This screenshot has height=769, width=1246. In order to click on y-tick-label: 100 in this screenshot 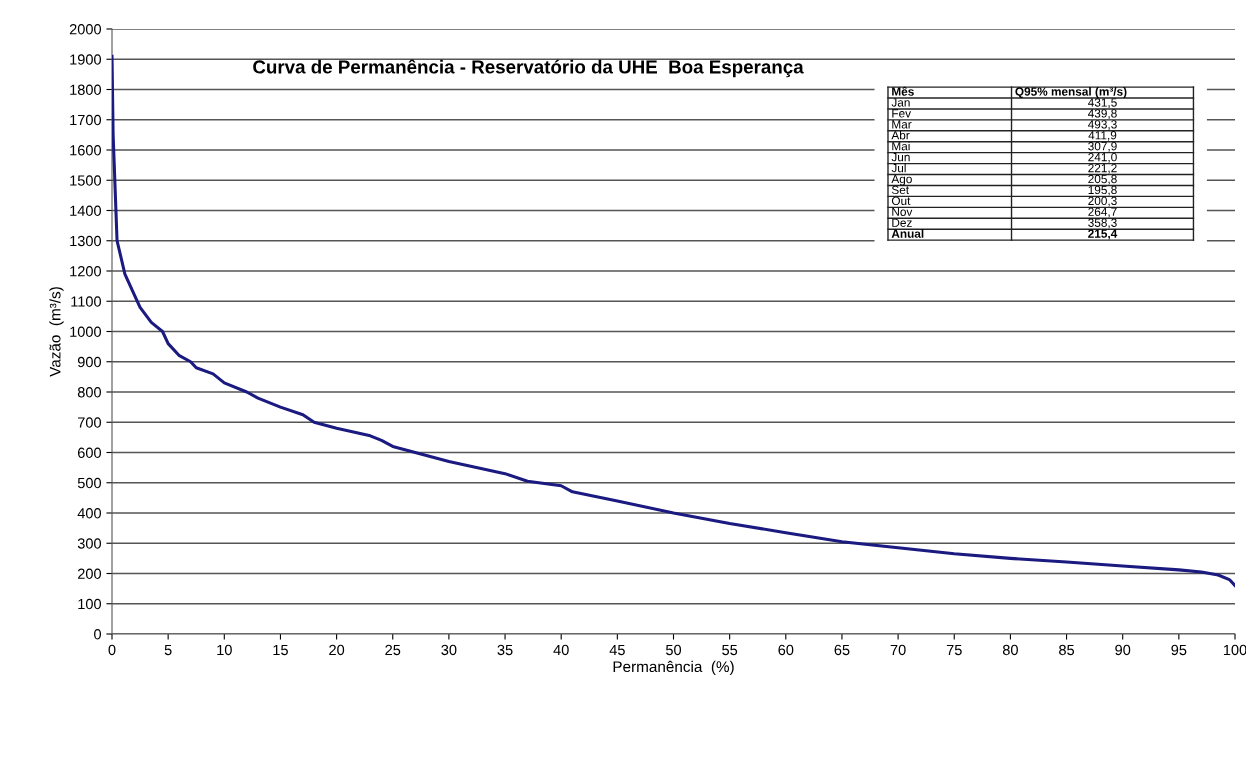, I will do `click(90, 604)`.